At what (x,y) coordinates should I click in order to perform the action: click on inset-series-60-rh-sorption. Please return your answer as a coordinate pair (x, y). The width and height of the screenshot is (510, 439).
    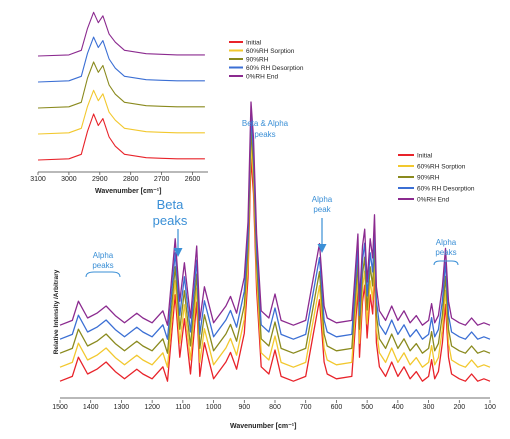
    Looking at the image, I should click on (121, 112).